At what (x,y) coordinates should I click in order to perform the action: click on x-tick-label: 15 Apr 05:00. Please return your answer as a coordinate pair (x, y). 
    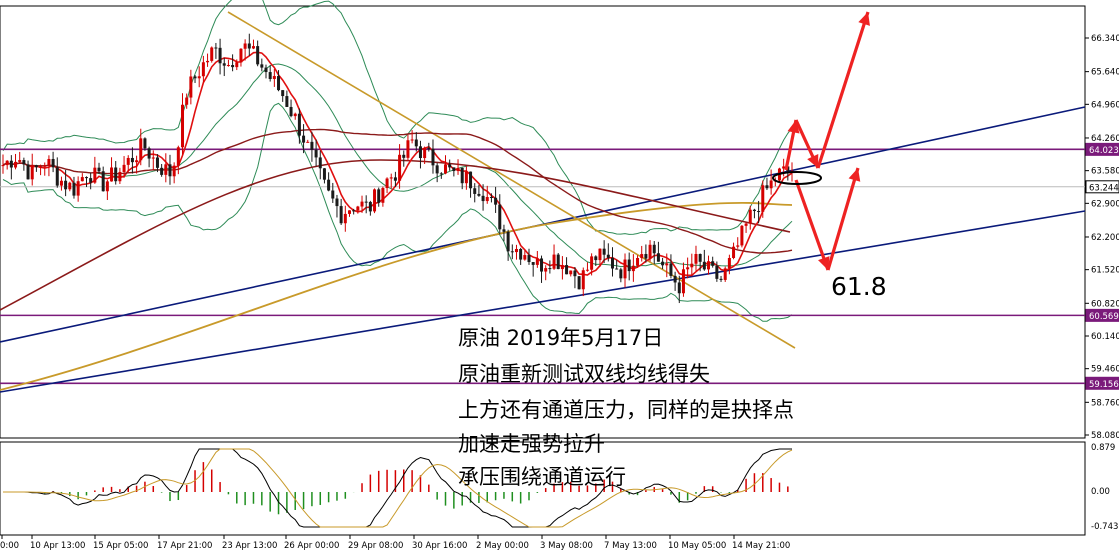
    Looking at the image, I should click on (120, 546).